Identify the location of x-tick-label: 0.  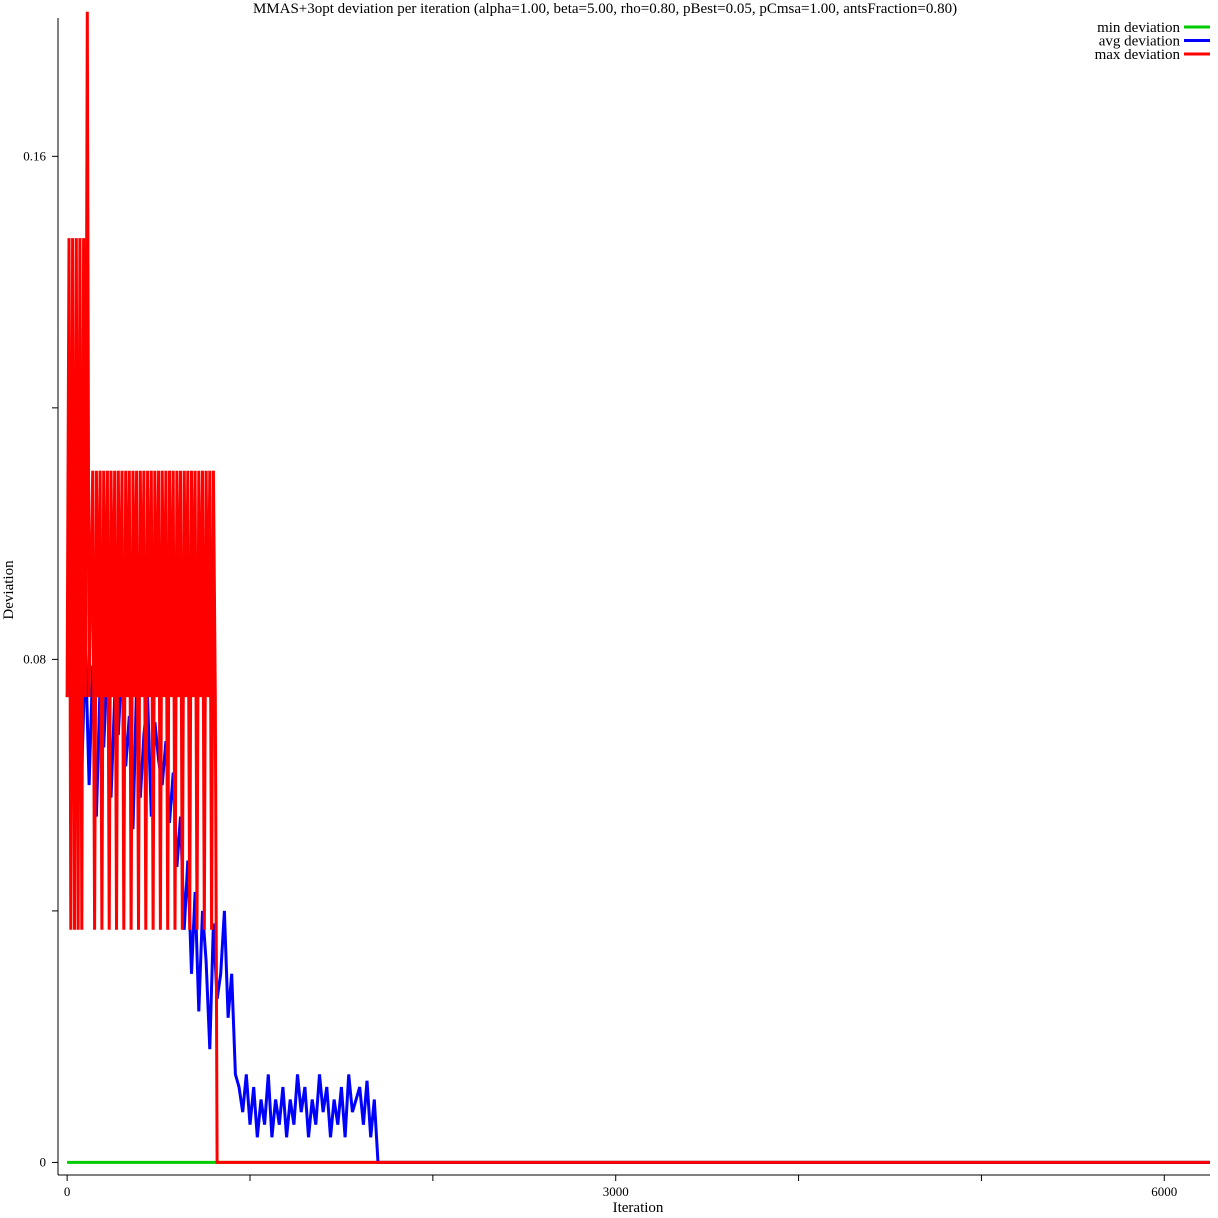
(67, 1191).